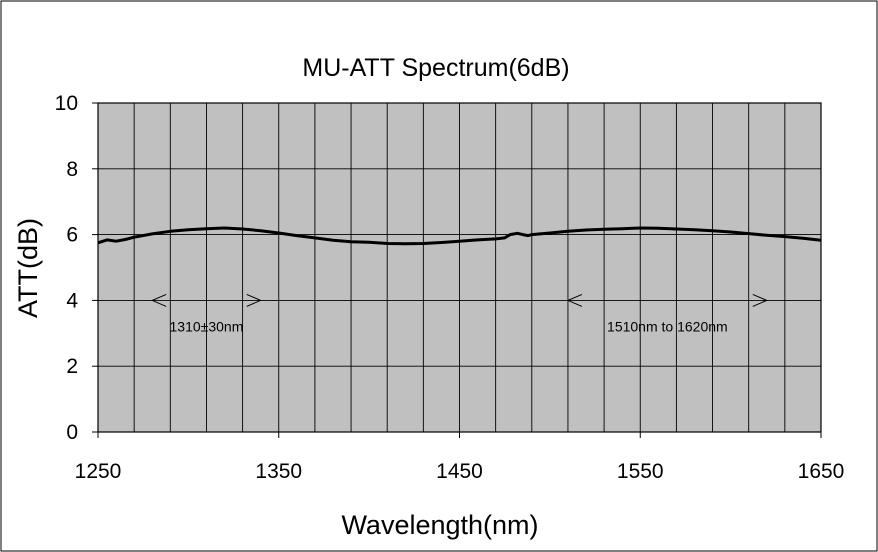 The image size is (878, 552). Describe the element at coordinates (72, 432) in the screenshot. I see `y-tick-label: 0` at that location.